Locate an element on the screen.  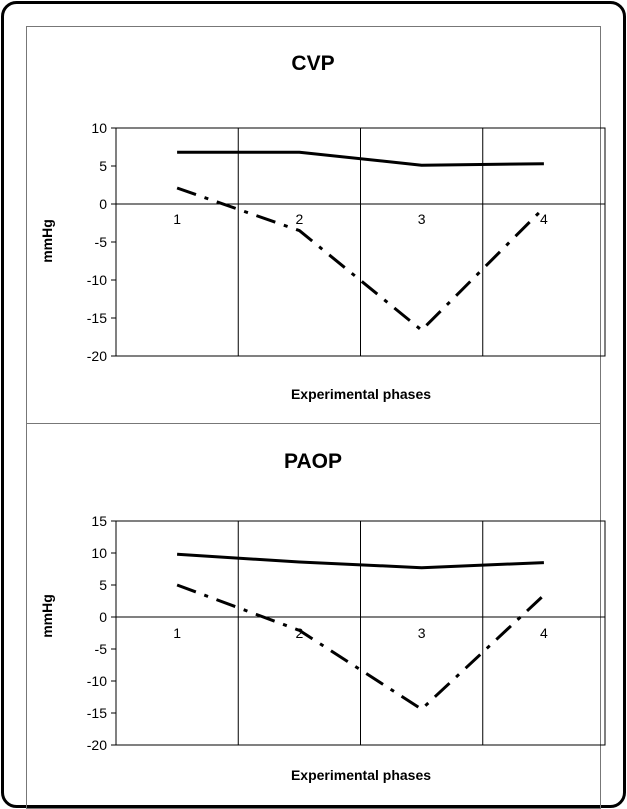
chart-title: CVP is located at coordinates (312, 63).